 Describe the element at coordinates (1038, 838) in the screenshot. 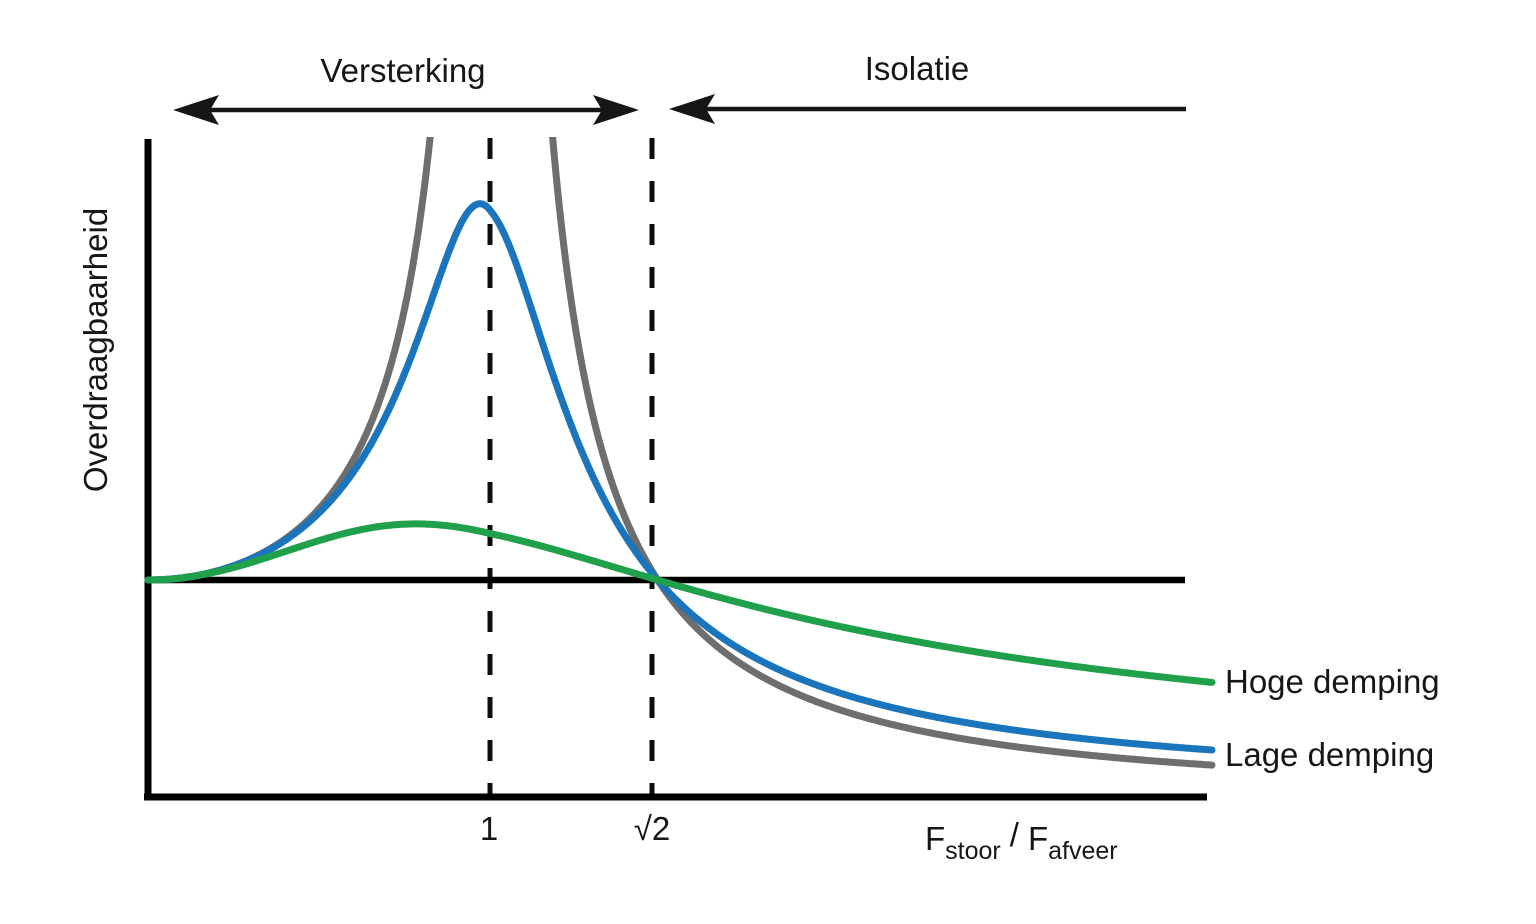

I see `x-axis-label-f2: F` at that location.